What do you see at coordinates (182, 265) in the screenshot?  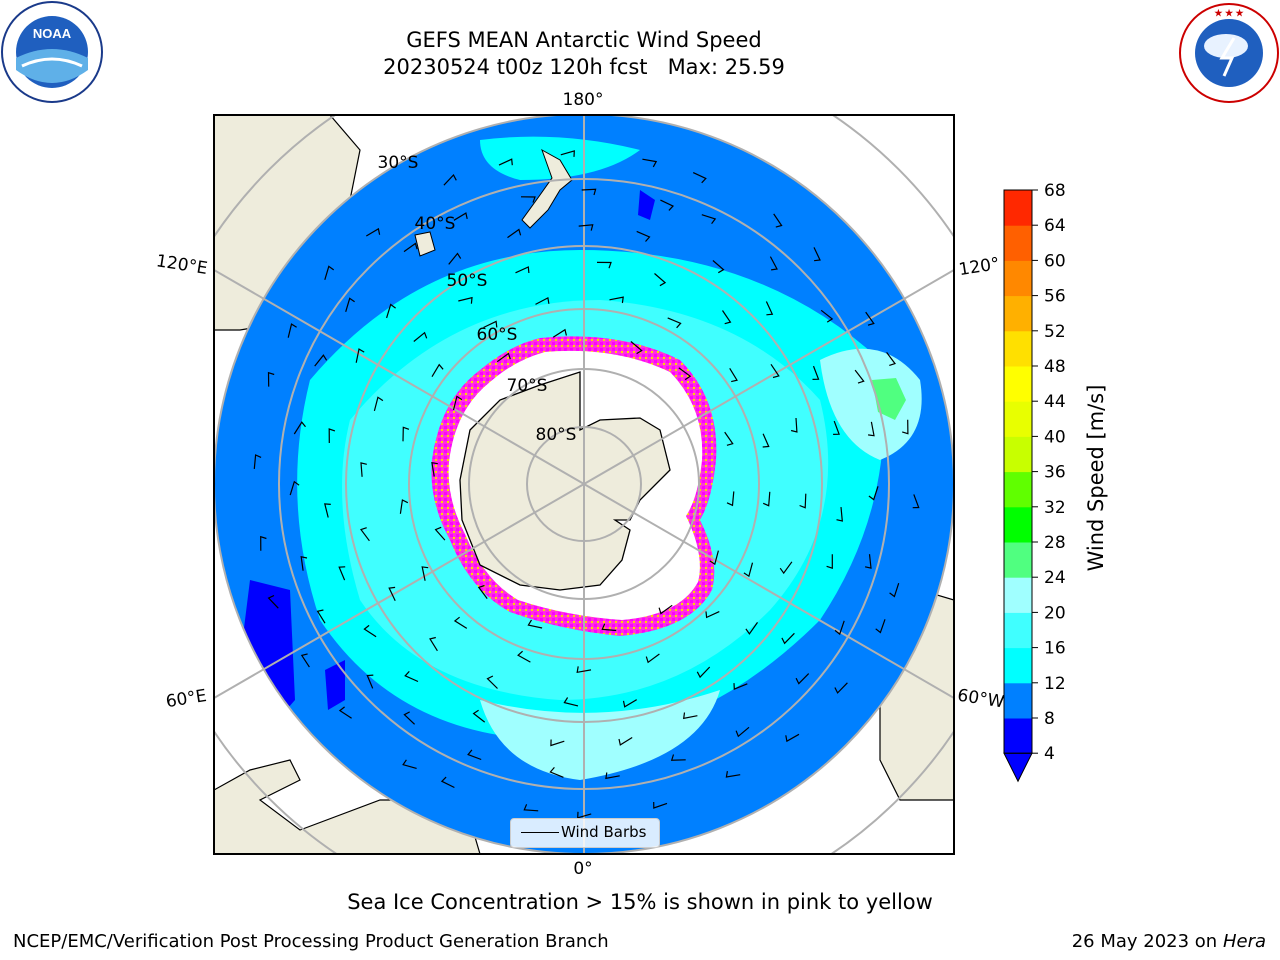 I see `lon-label-120e: 120°E` at bounding box center [182, 265].